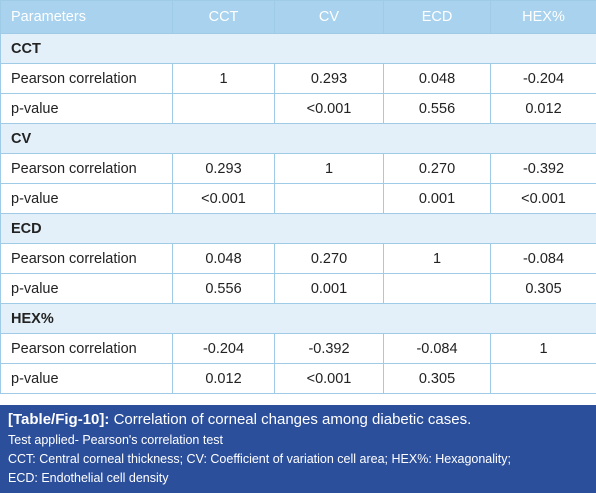 This screenshot has width=596, height=493. I want to click on data-row: Pearson correlation -0.204 -0.392 -0.084 1, so click(298, 348).